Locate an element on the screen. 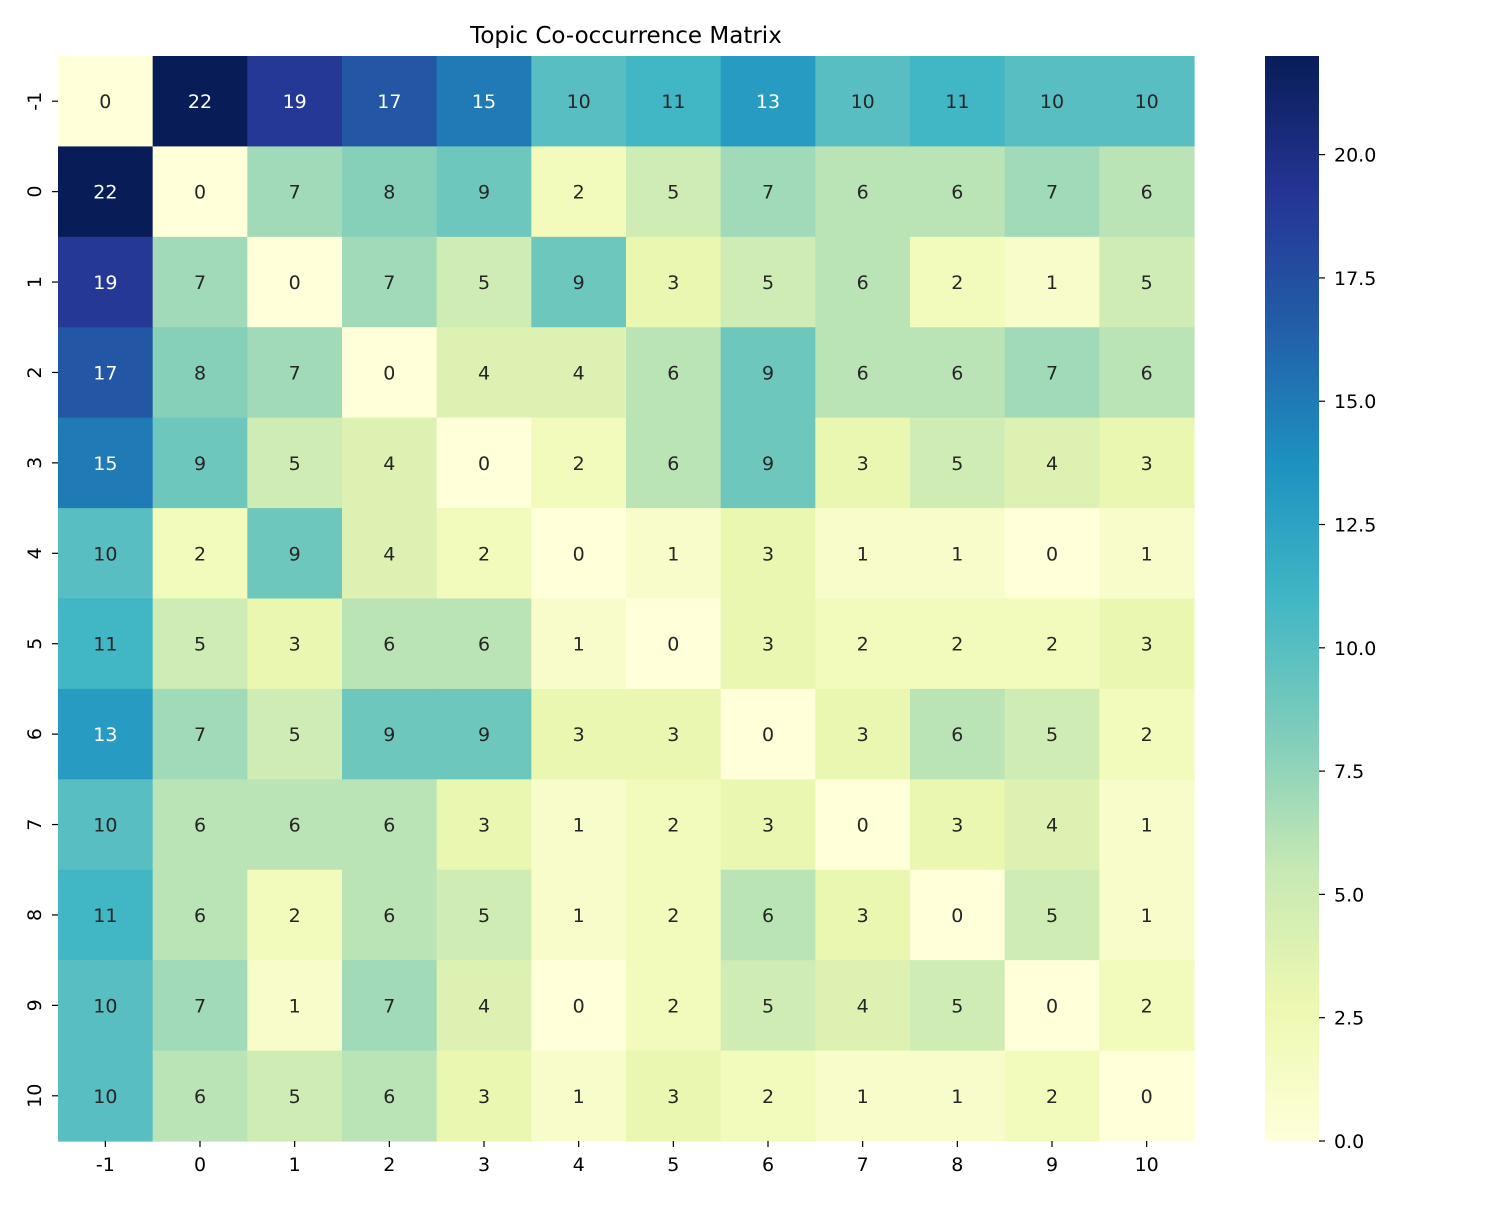  colorbar-tick-label: 10.0 is located at coordinates (1355, 649).